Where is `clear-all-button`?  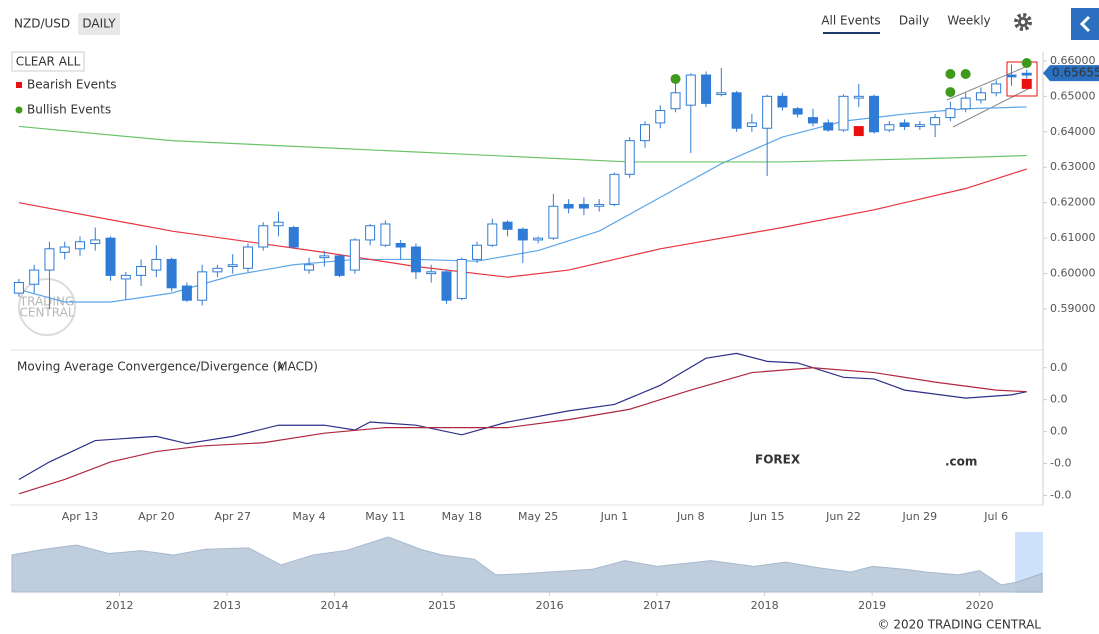
clear-all-button is located at coordinates (48, 61).